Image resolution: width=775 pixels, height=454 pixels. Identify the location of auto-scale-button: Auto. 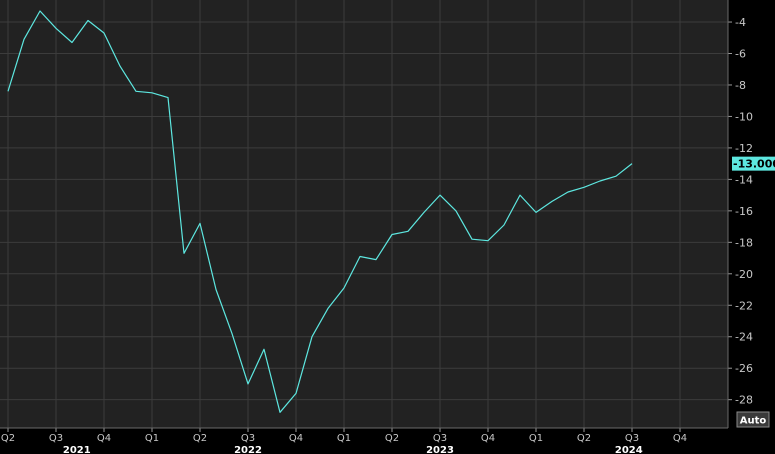
(753, 419).